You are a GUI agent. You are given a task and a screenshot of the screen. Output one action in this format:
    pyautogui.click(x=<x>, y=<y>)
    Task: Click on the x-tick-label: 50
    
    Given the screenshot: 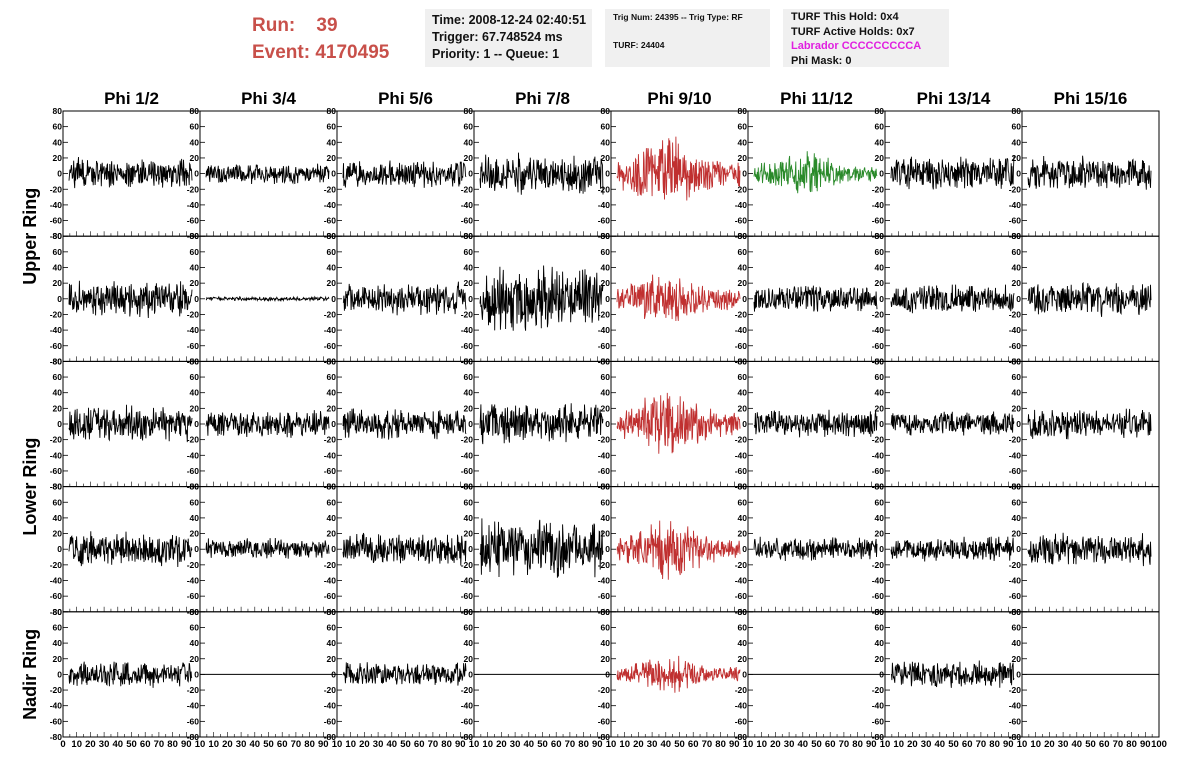 What is the action you would take?
    pyautogui.click(x=953, y=744)
    